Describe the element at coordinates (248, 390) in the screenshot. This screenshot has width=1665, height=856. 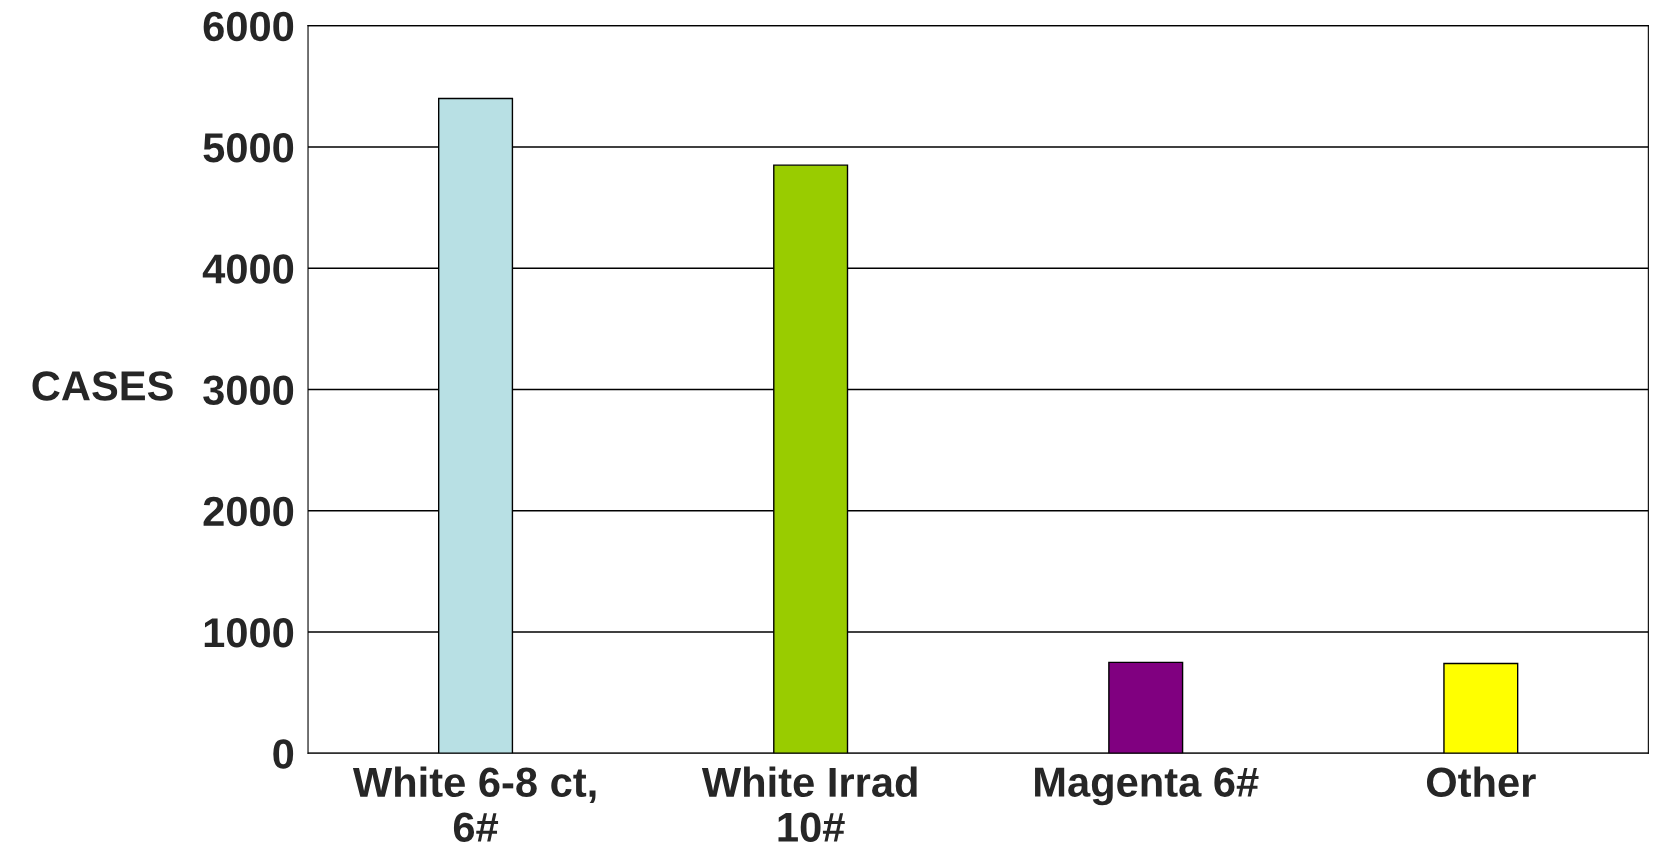
I see `y-tick-label: 3000` at that location.